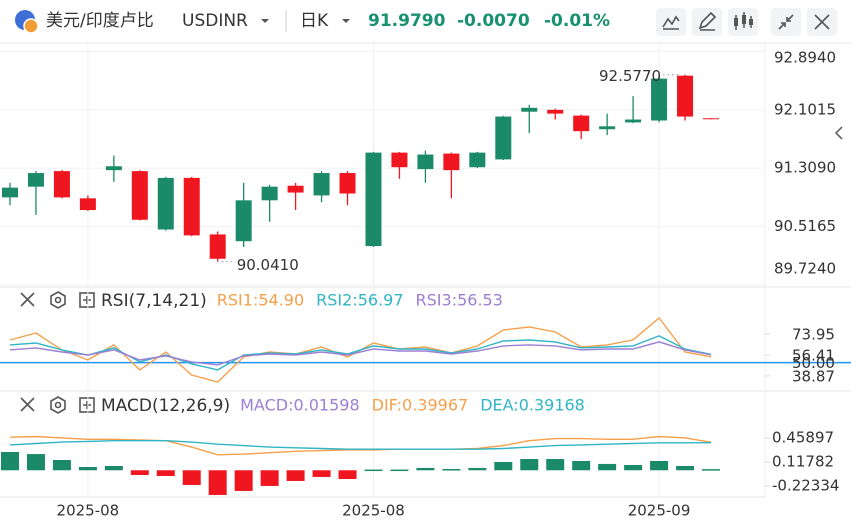  Describe the element at coordinates (314, 21) in the screenshot. I see `period: 日K` at that location.